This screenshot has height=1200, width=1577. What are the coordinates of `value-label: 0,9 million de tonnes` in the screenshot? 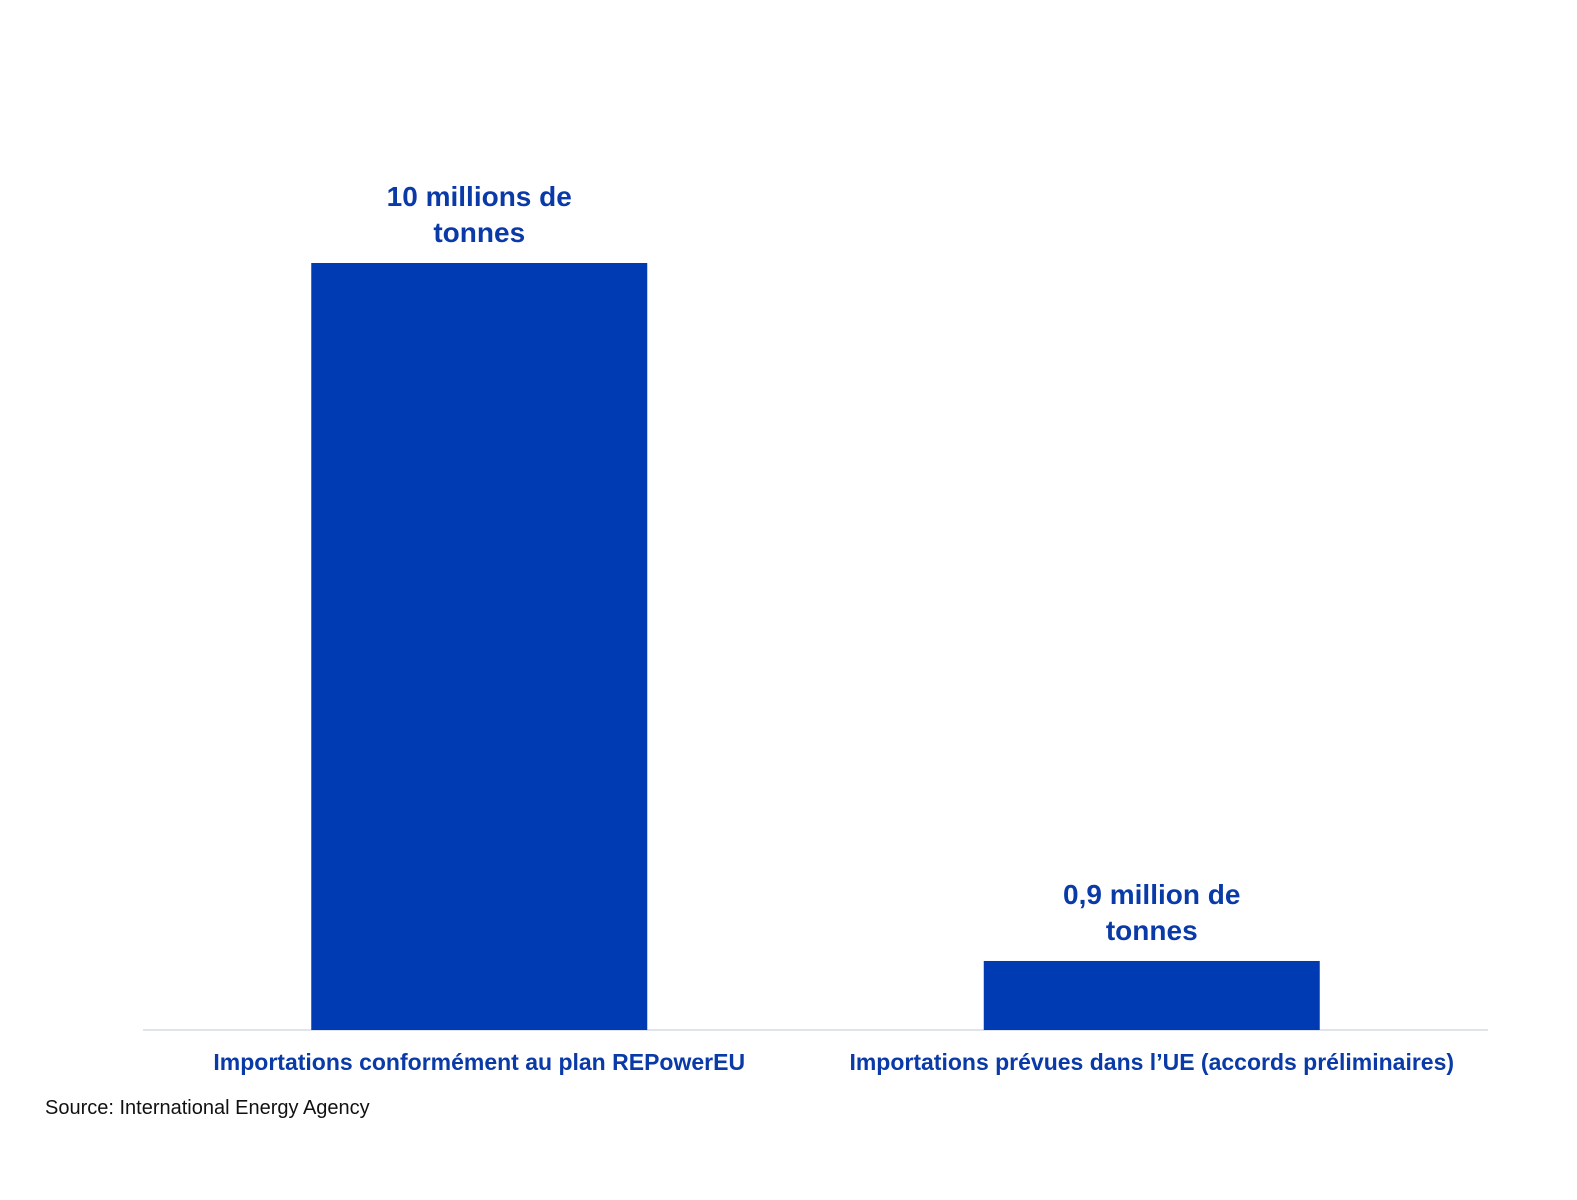 It's located at (1152, 912).